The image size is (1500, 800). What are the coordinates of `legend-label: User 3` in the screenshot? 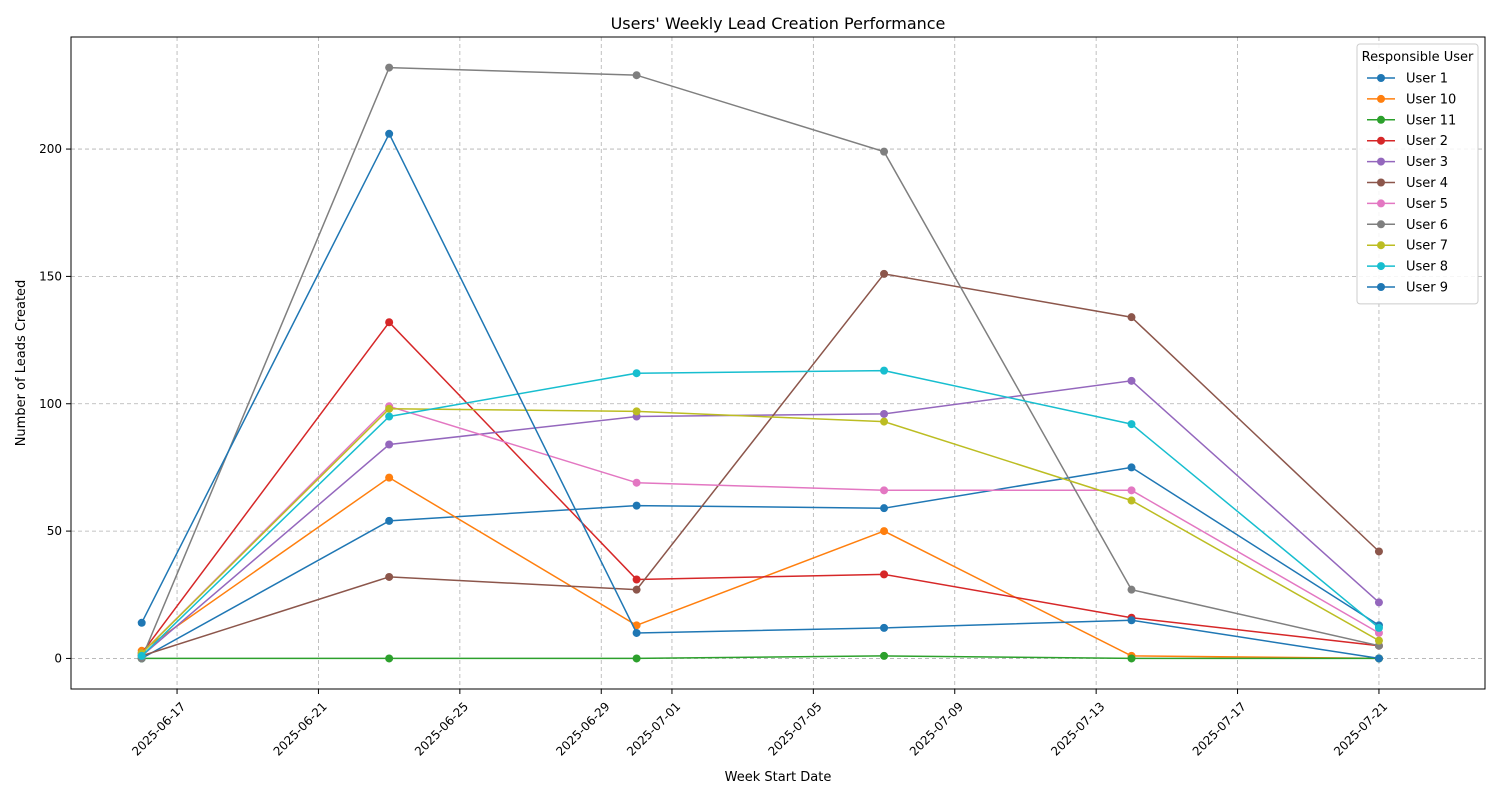 It's located at (1427, 162).